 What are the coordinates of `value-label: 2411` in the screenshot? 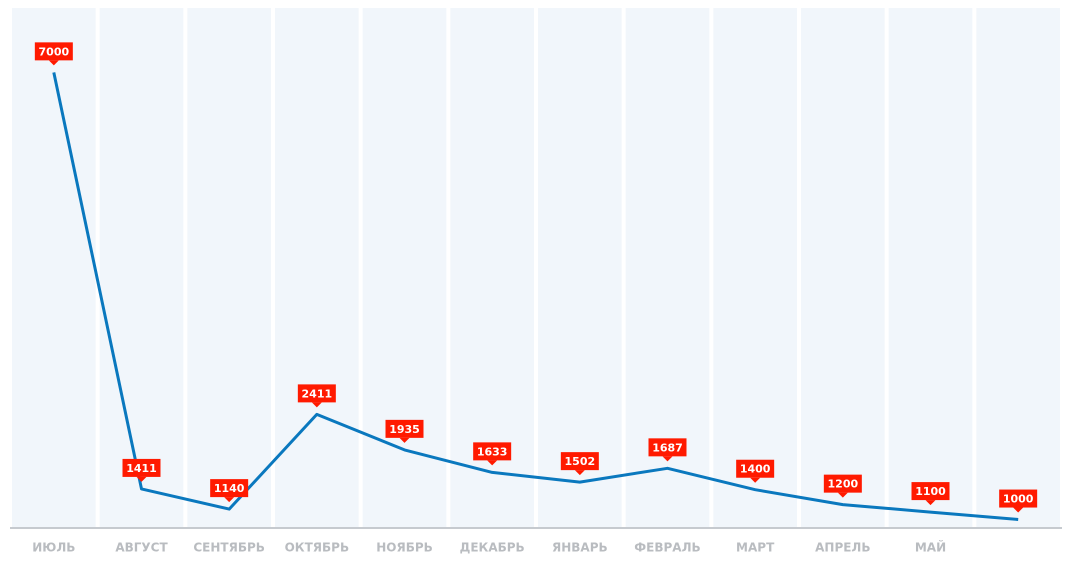 It's located at (316, 396).